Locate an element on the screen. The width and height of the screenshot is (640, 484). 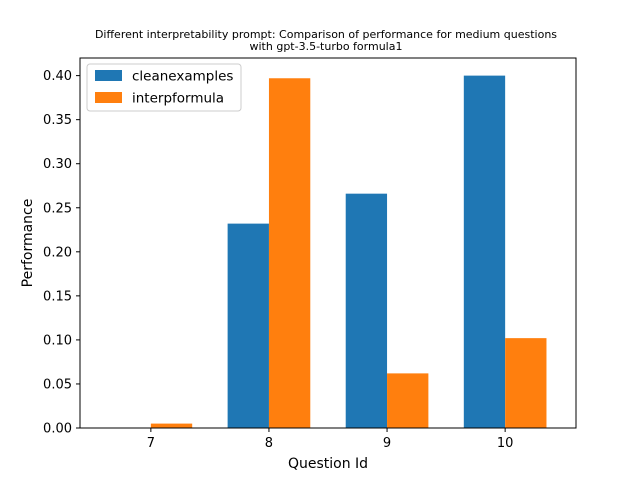
y-axis-label: Performance is located at coordinates (28, 243).